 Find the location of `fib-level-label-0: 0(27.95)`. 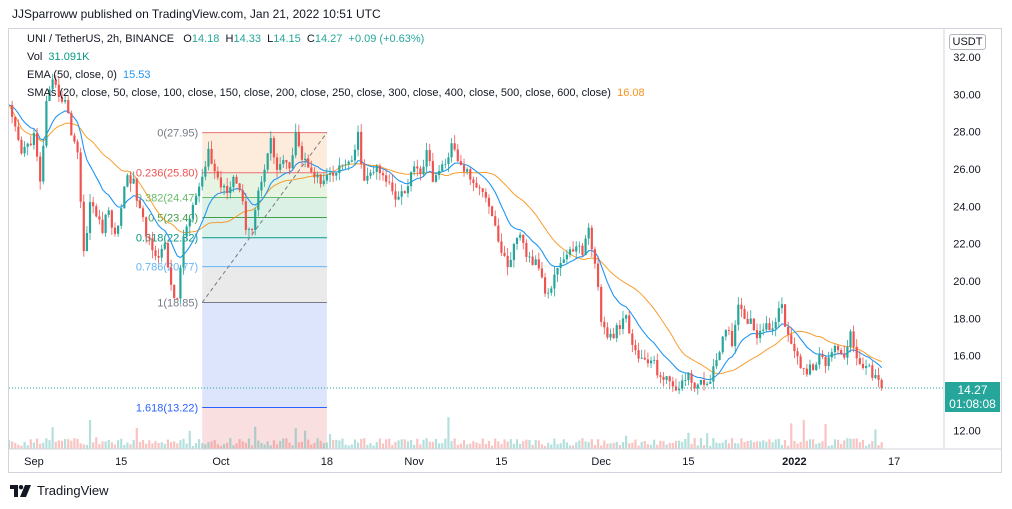

fib-level-label-0: 0(27.95) is located at coordinates (177, 134).